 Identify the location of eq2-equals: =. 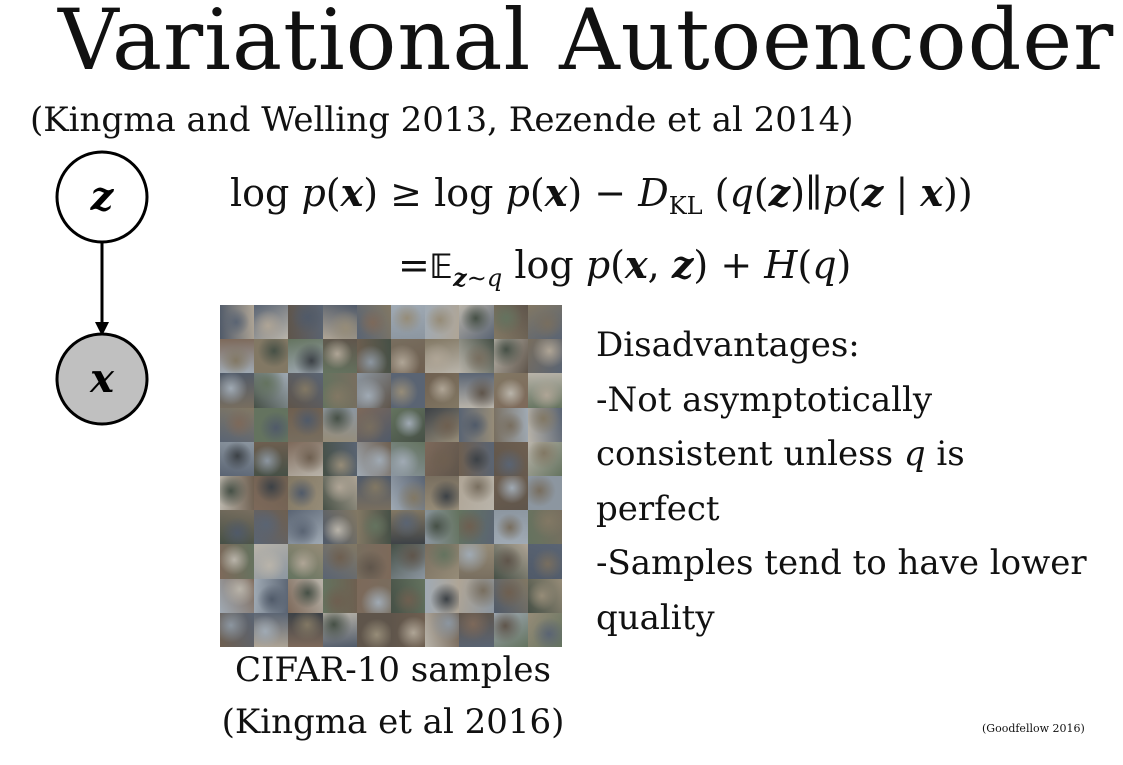
(414, 265).